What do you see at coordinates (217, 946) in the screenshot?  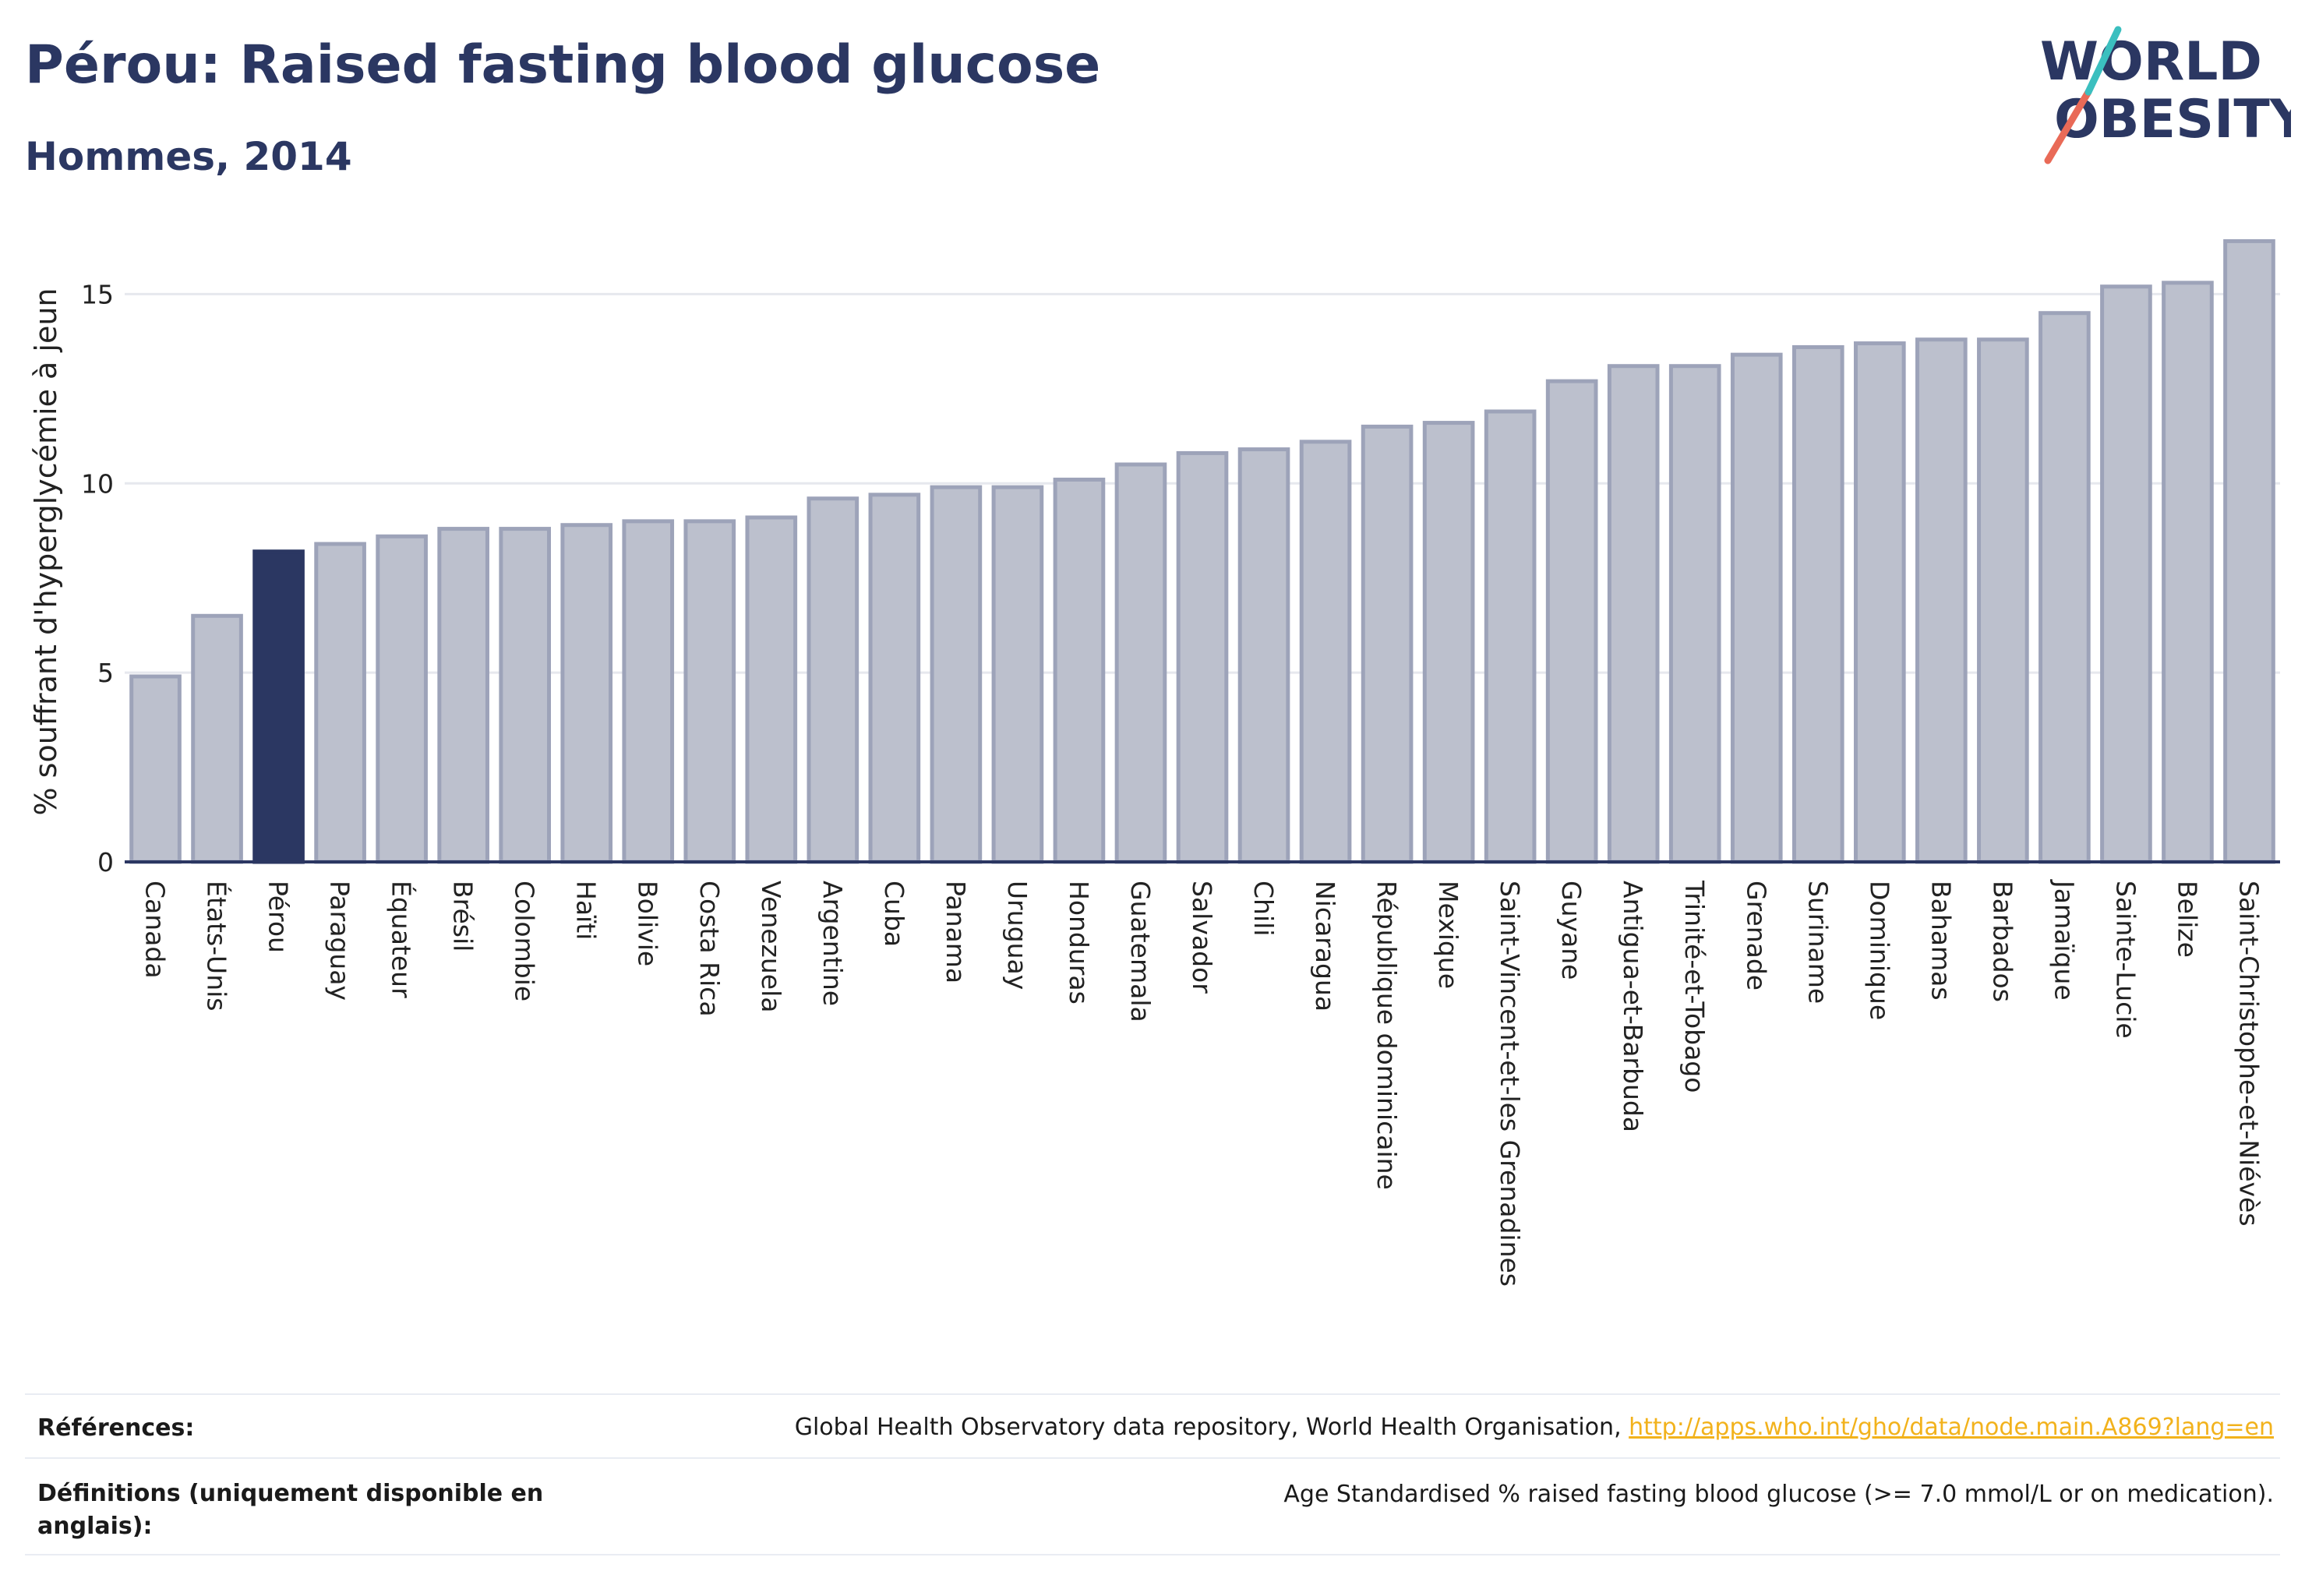 I see `x-tick-label: États-Unis` at bounding box center [217, 946].